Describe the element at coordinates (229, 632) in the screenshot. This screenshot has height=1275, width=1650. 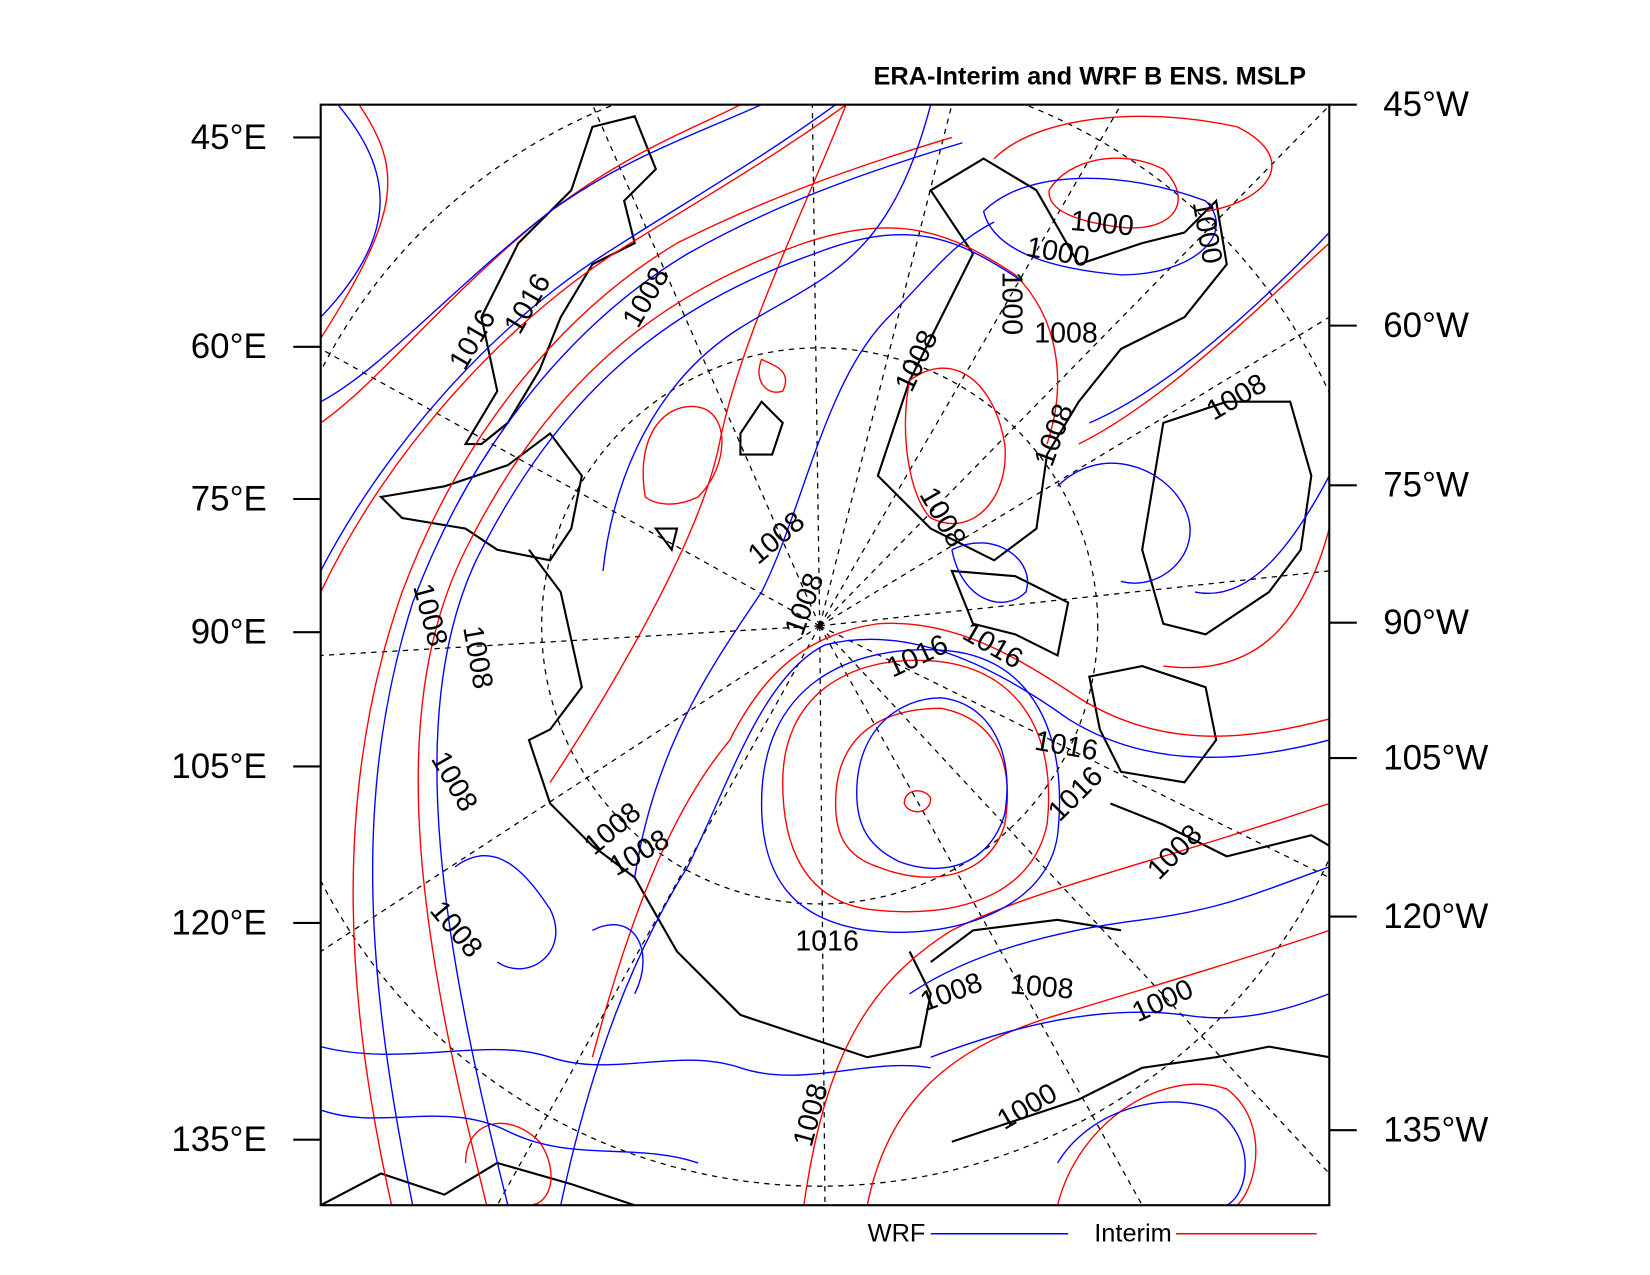
I see `left-axis-label: 90°E` at that location.